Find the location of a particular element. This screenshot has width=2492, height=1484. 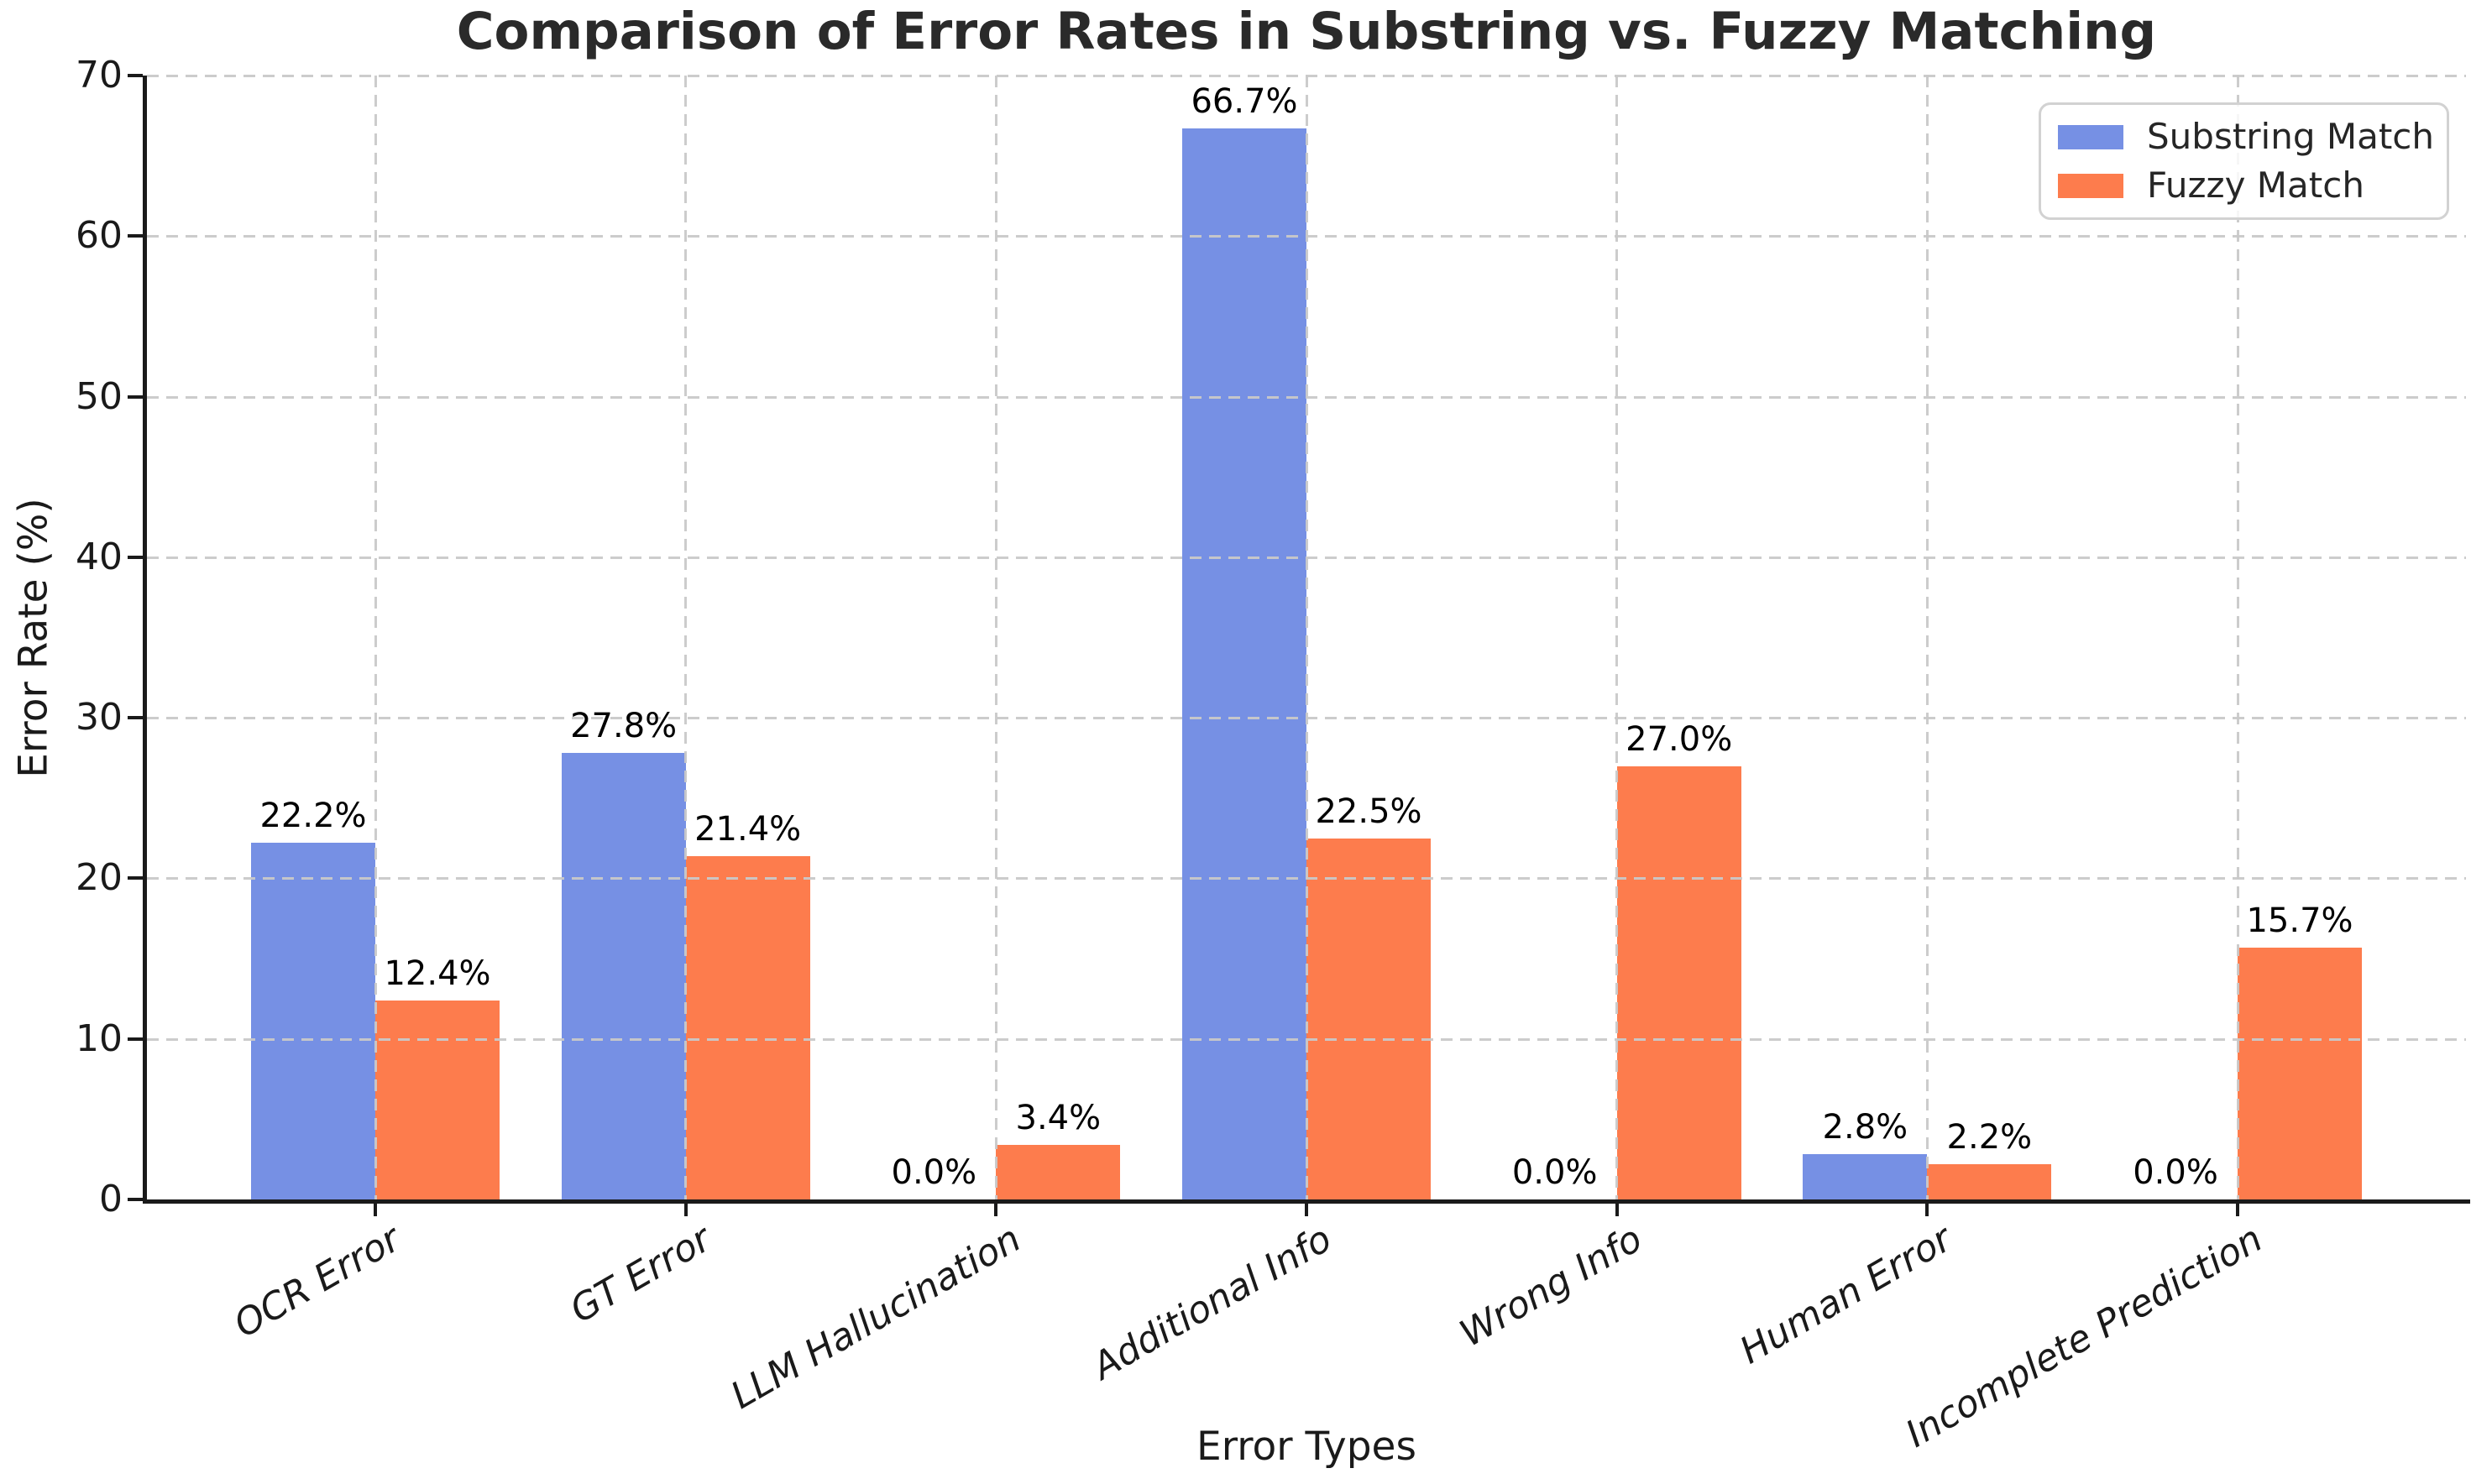

y-tick-label-60: 60 is located at coordinates (99, 235).